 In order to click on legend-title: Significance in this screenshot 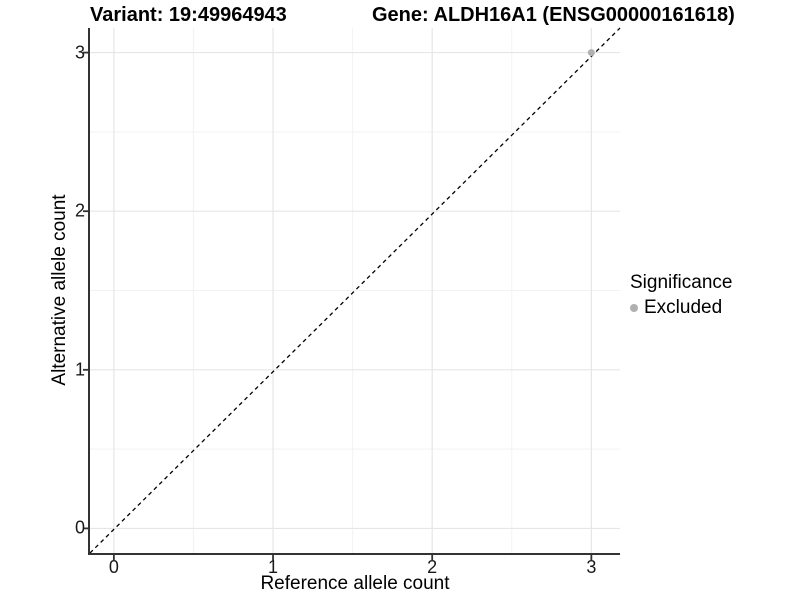, I will do `click(681, 282)`.